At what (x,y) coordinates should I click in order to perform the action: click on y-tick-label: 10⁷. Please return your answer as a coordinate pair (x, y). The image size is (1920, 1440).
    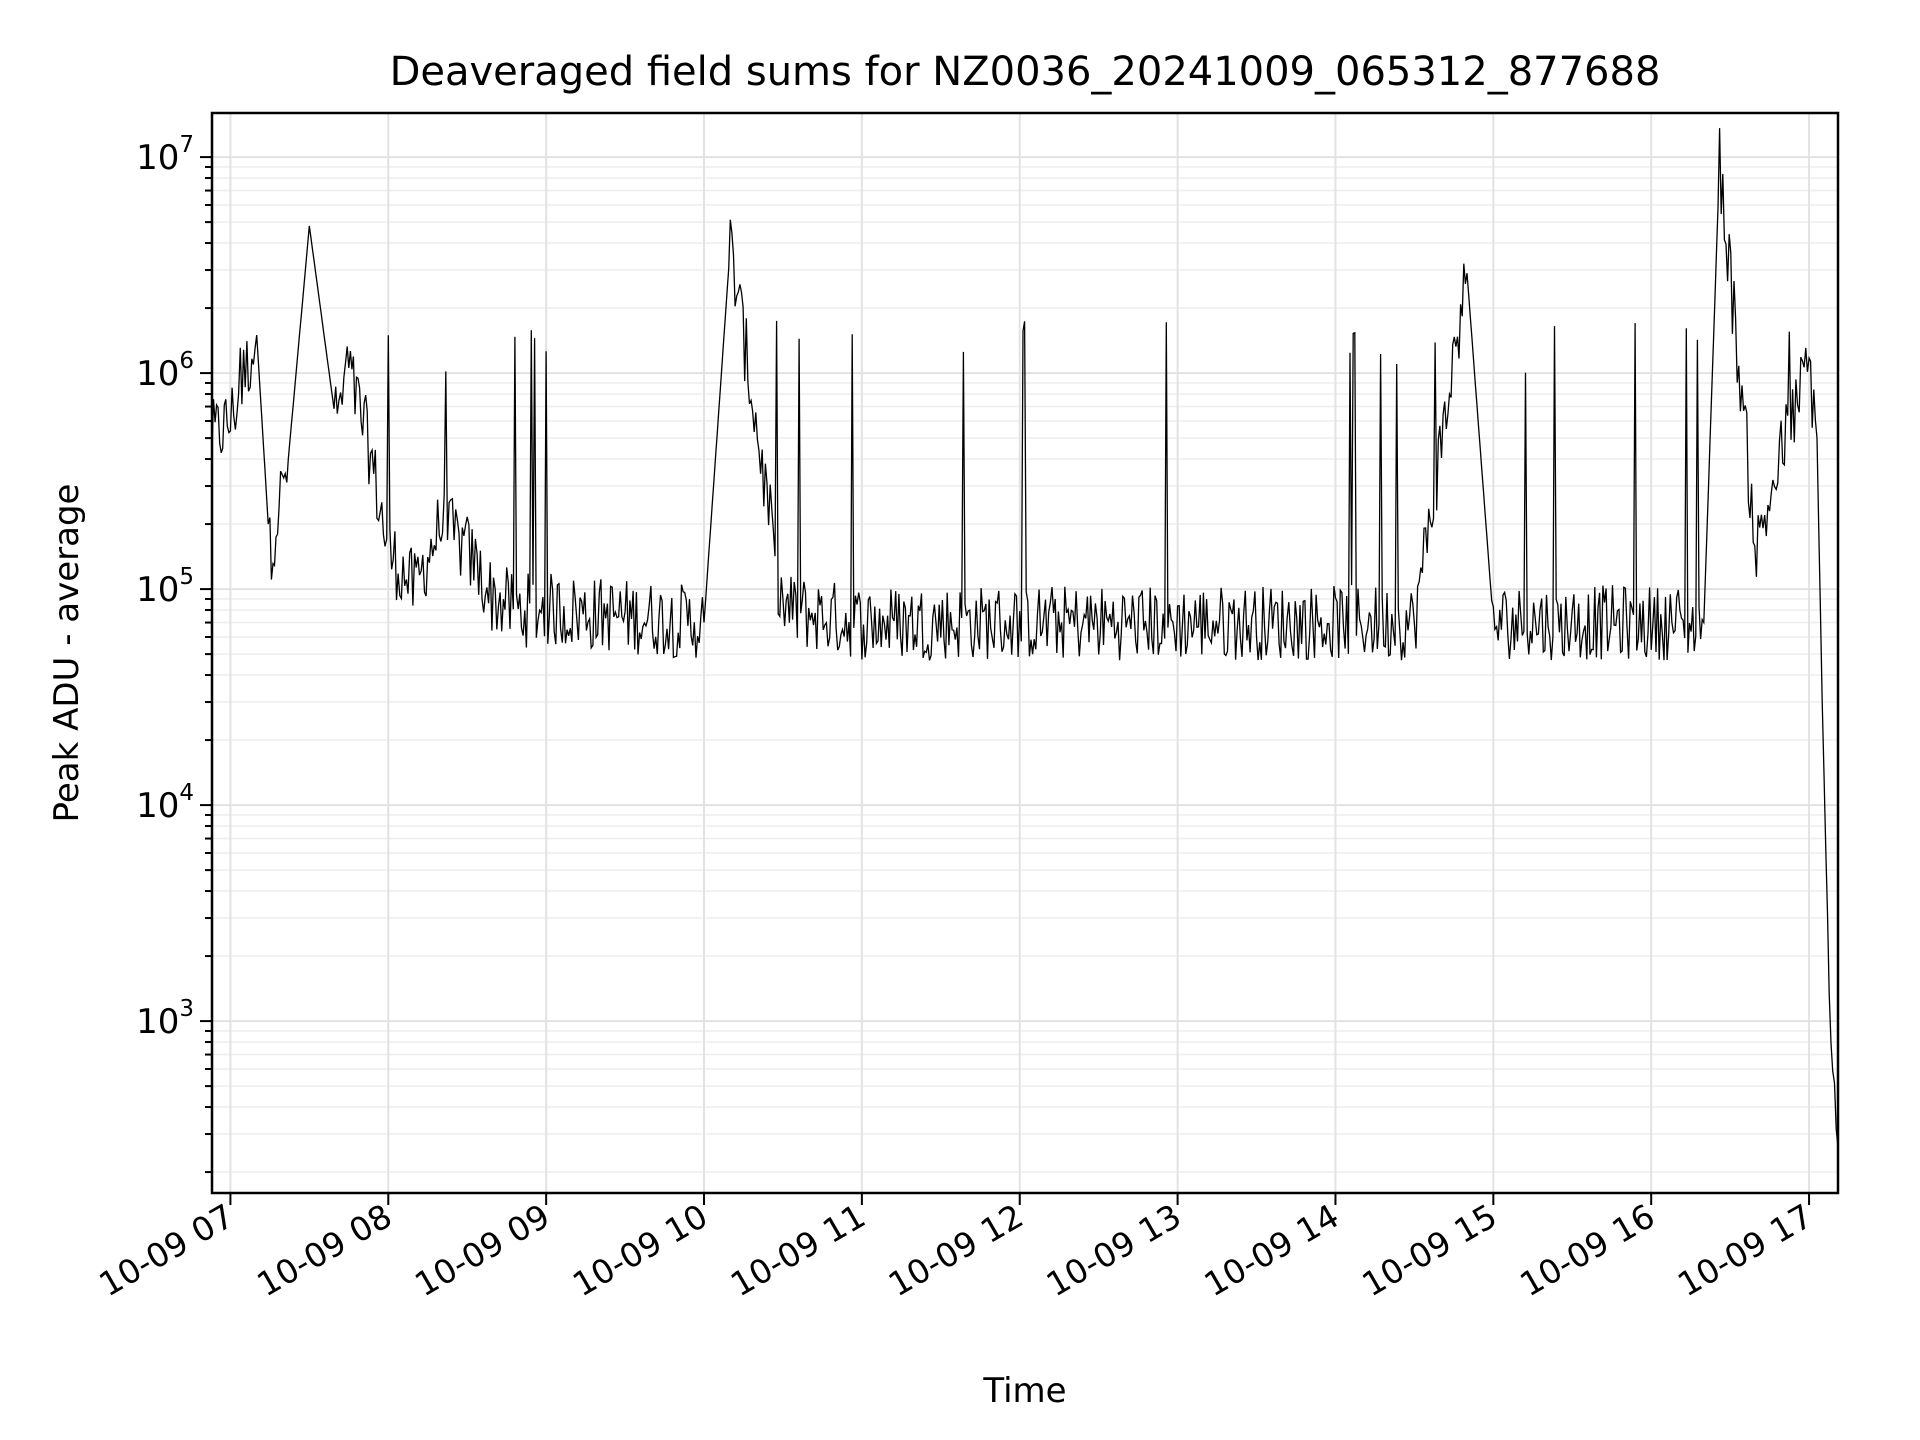
    Looking at the image, I should click on (165, 155).